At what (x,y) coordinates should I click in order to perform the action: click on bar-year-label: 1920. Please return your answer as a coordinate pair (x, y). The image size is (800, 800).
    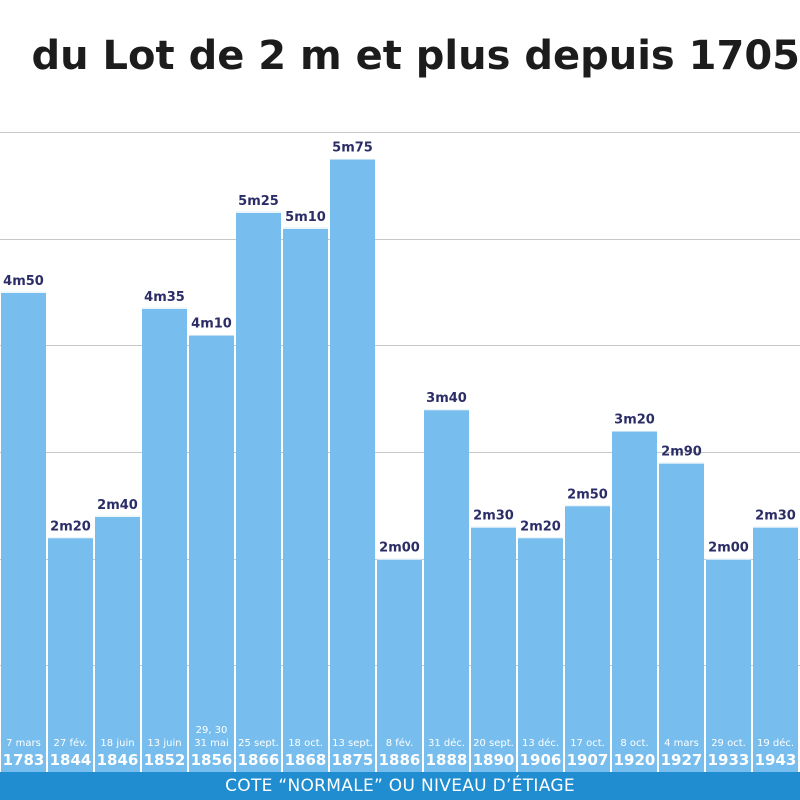
    Looking at the image, I should click on (635, 760).